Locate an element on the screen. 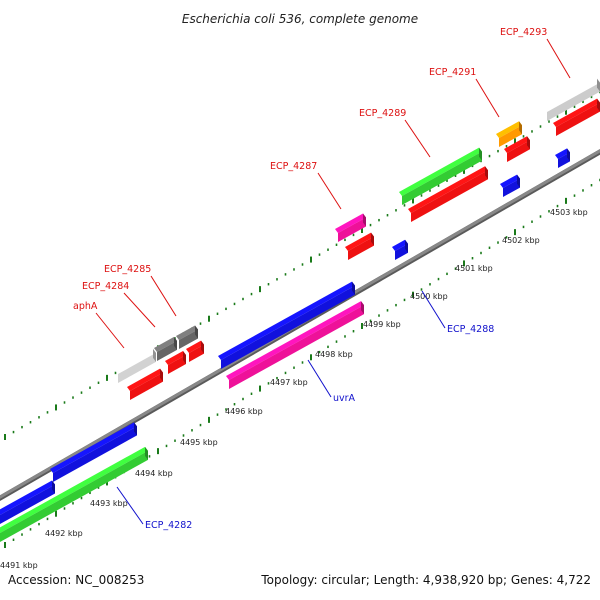 This screenshot has height=600, width=600. kbp-tick-label: 4503 kbp is located at coordinates (569, 212).